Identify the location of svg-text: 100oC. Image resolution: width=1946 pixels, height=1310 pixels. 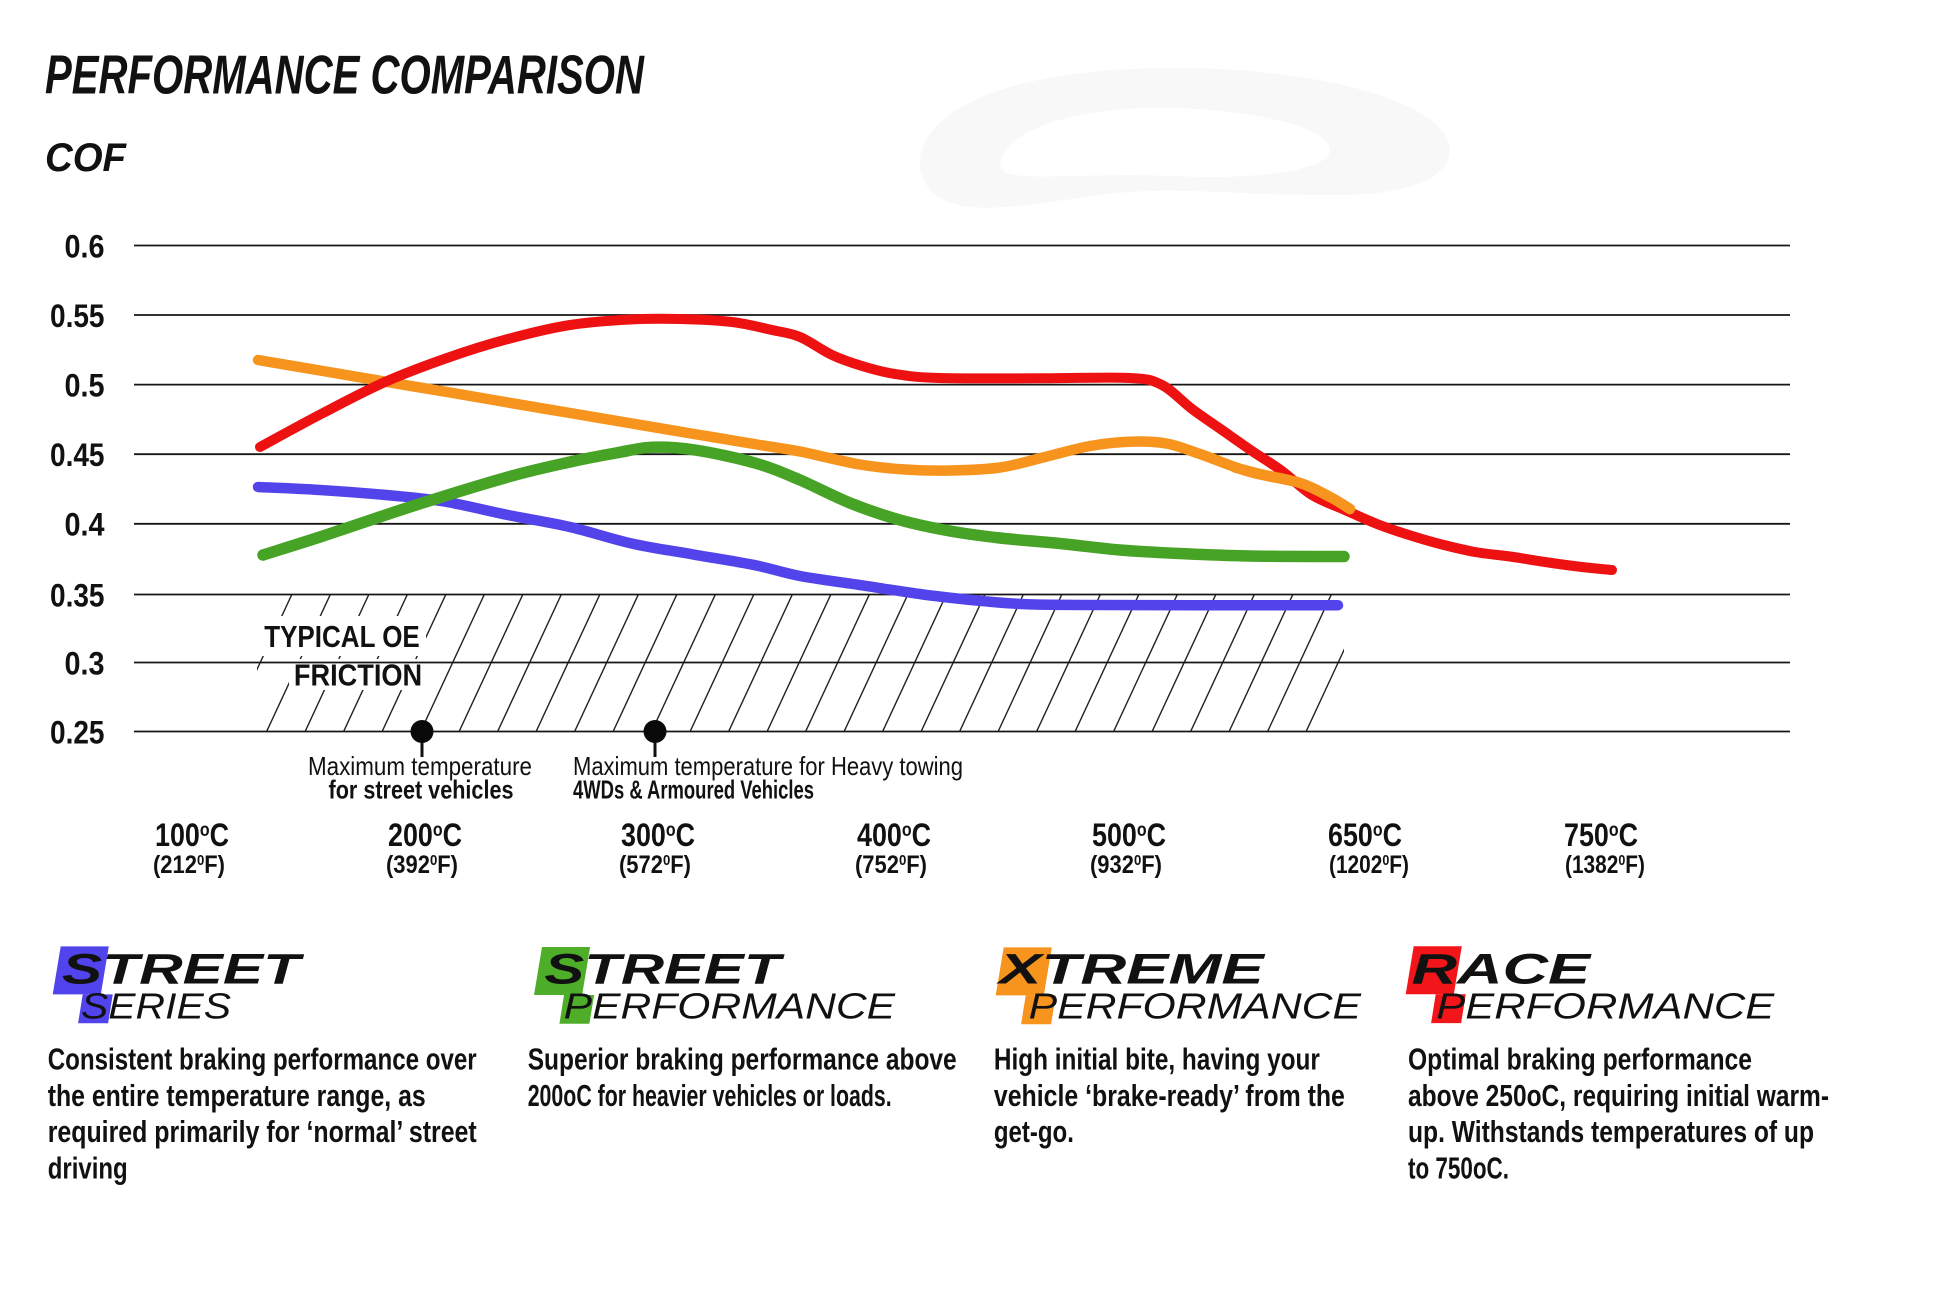
(192, 835).